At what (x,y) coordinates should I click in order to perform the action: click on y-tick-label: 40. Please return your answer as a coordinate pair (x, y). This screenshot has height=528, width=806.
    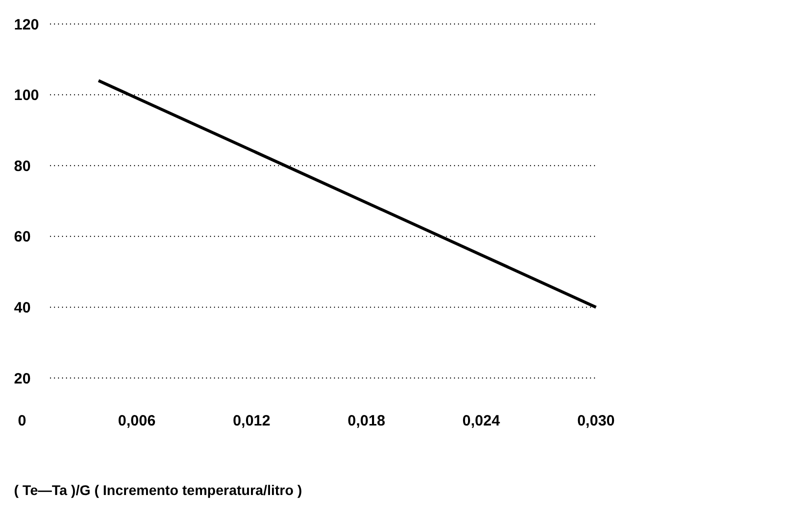
    Looking at the image, I should click on (22, 307).